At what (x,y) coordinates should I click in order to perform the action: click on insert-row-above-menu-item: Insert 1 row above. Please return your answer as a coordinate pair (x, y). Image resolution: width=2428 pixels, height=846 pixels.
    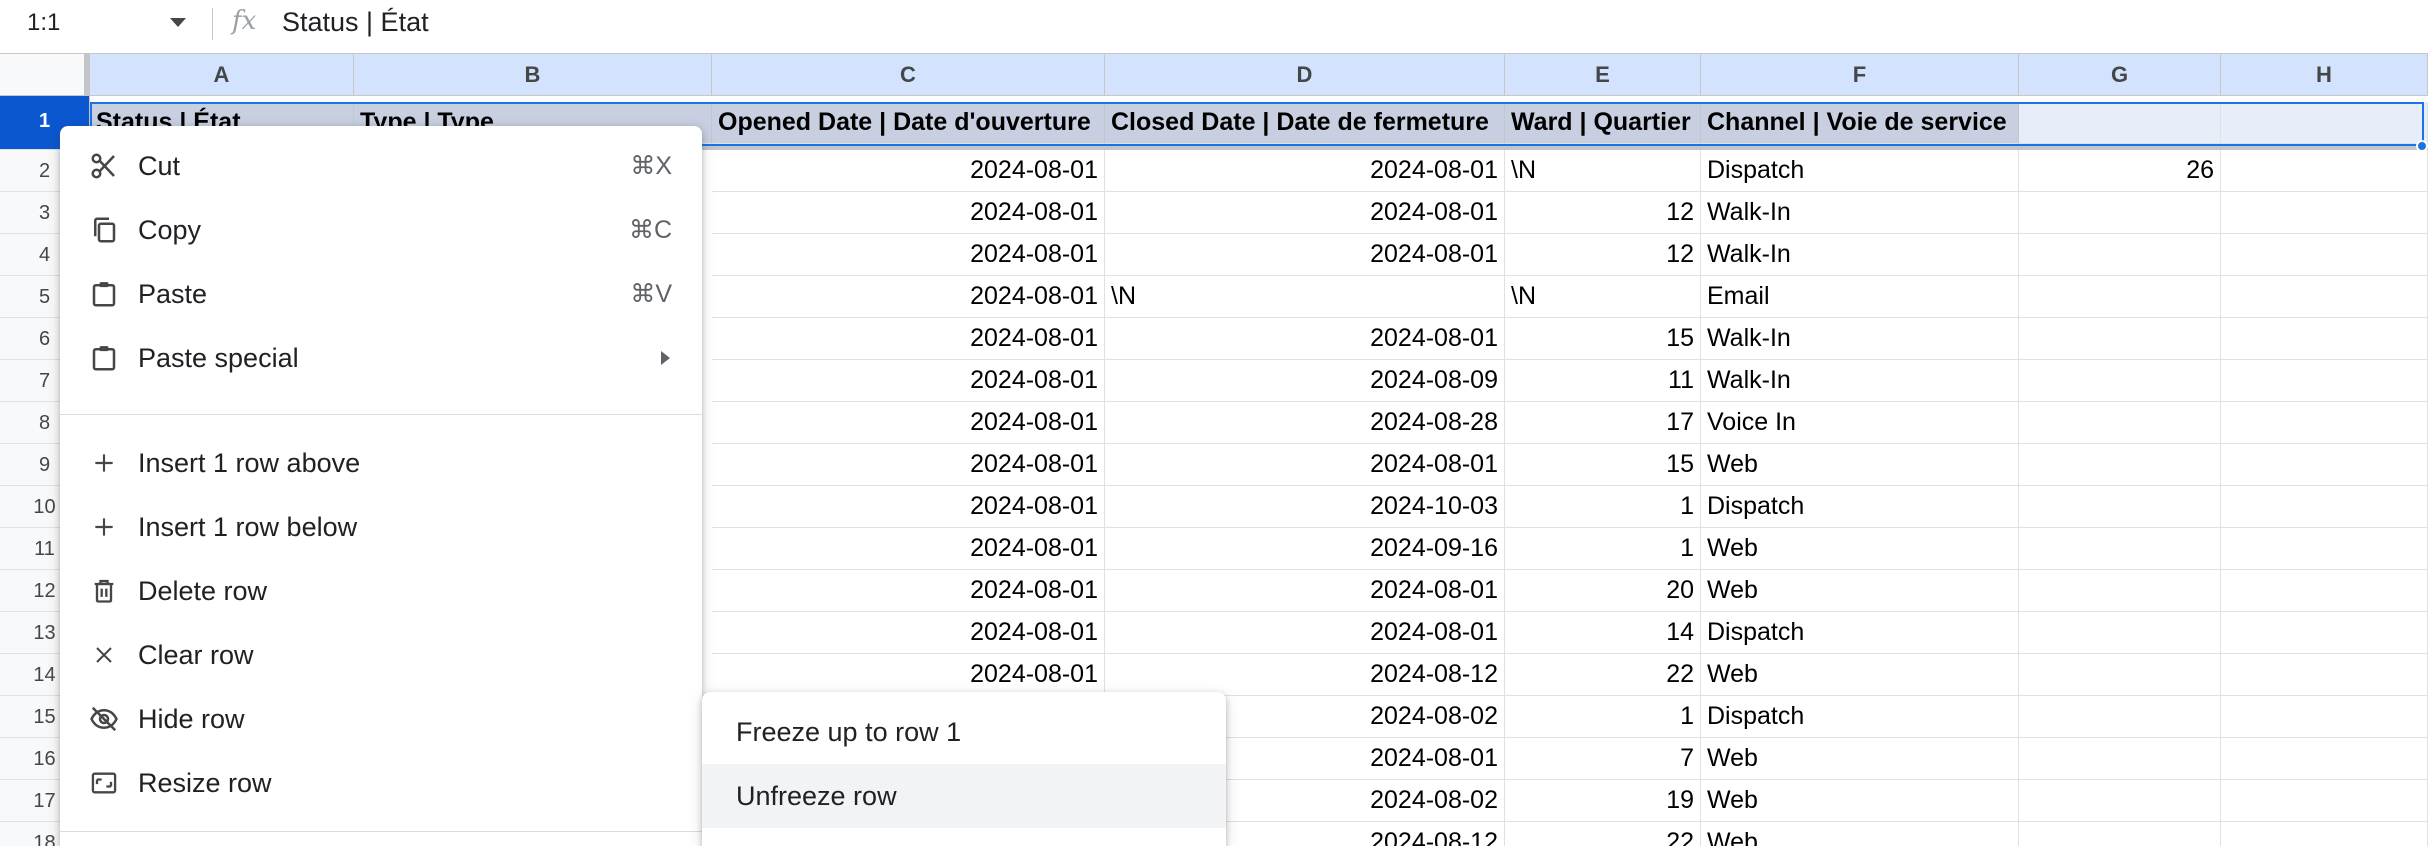
    Looking at the image, I should click on (381, 463).